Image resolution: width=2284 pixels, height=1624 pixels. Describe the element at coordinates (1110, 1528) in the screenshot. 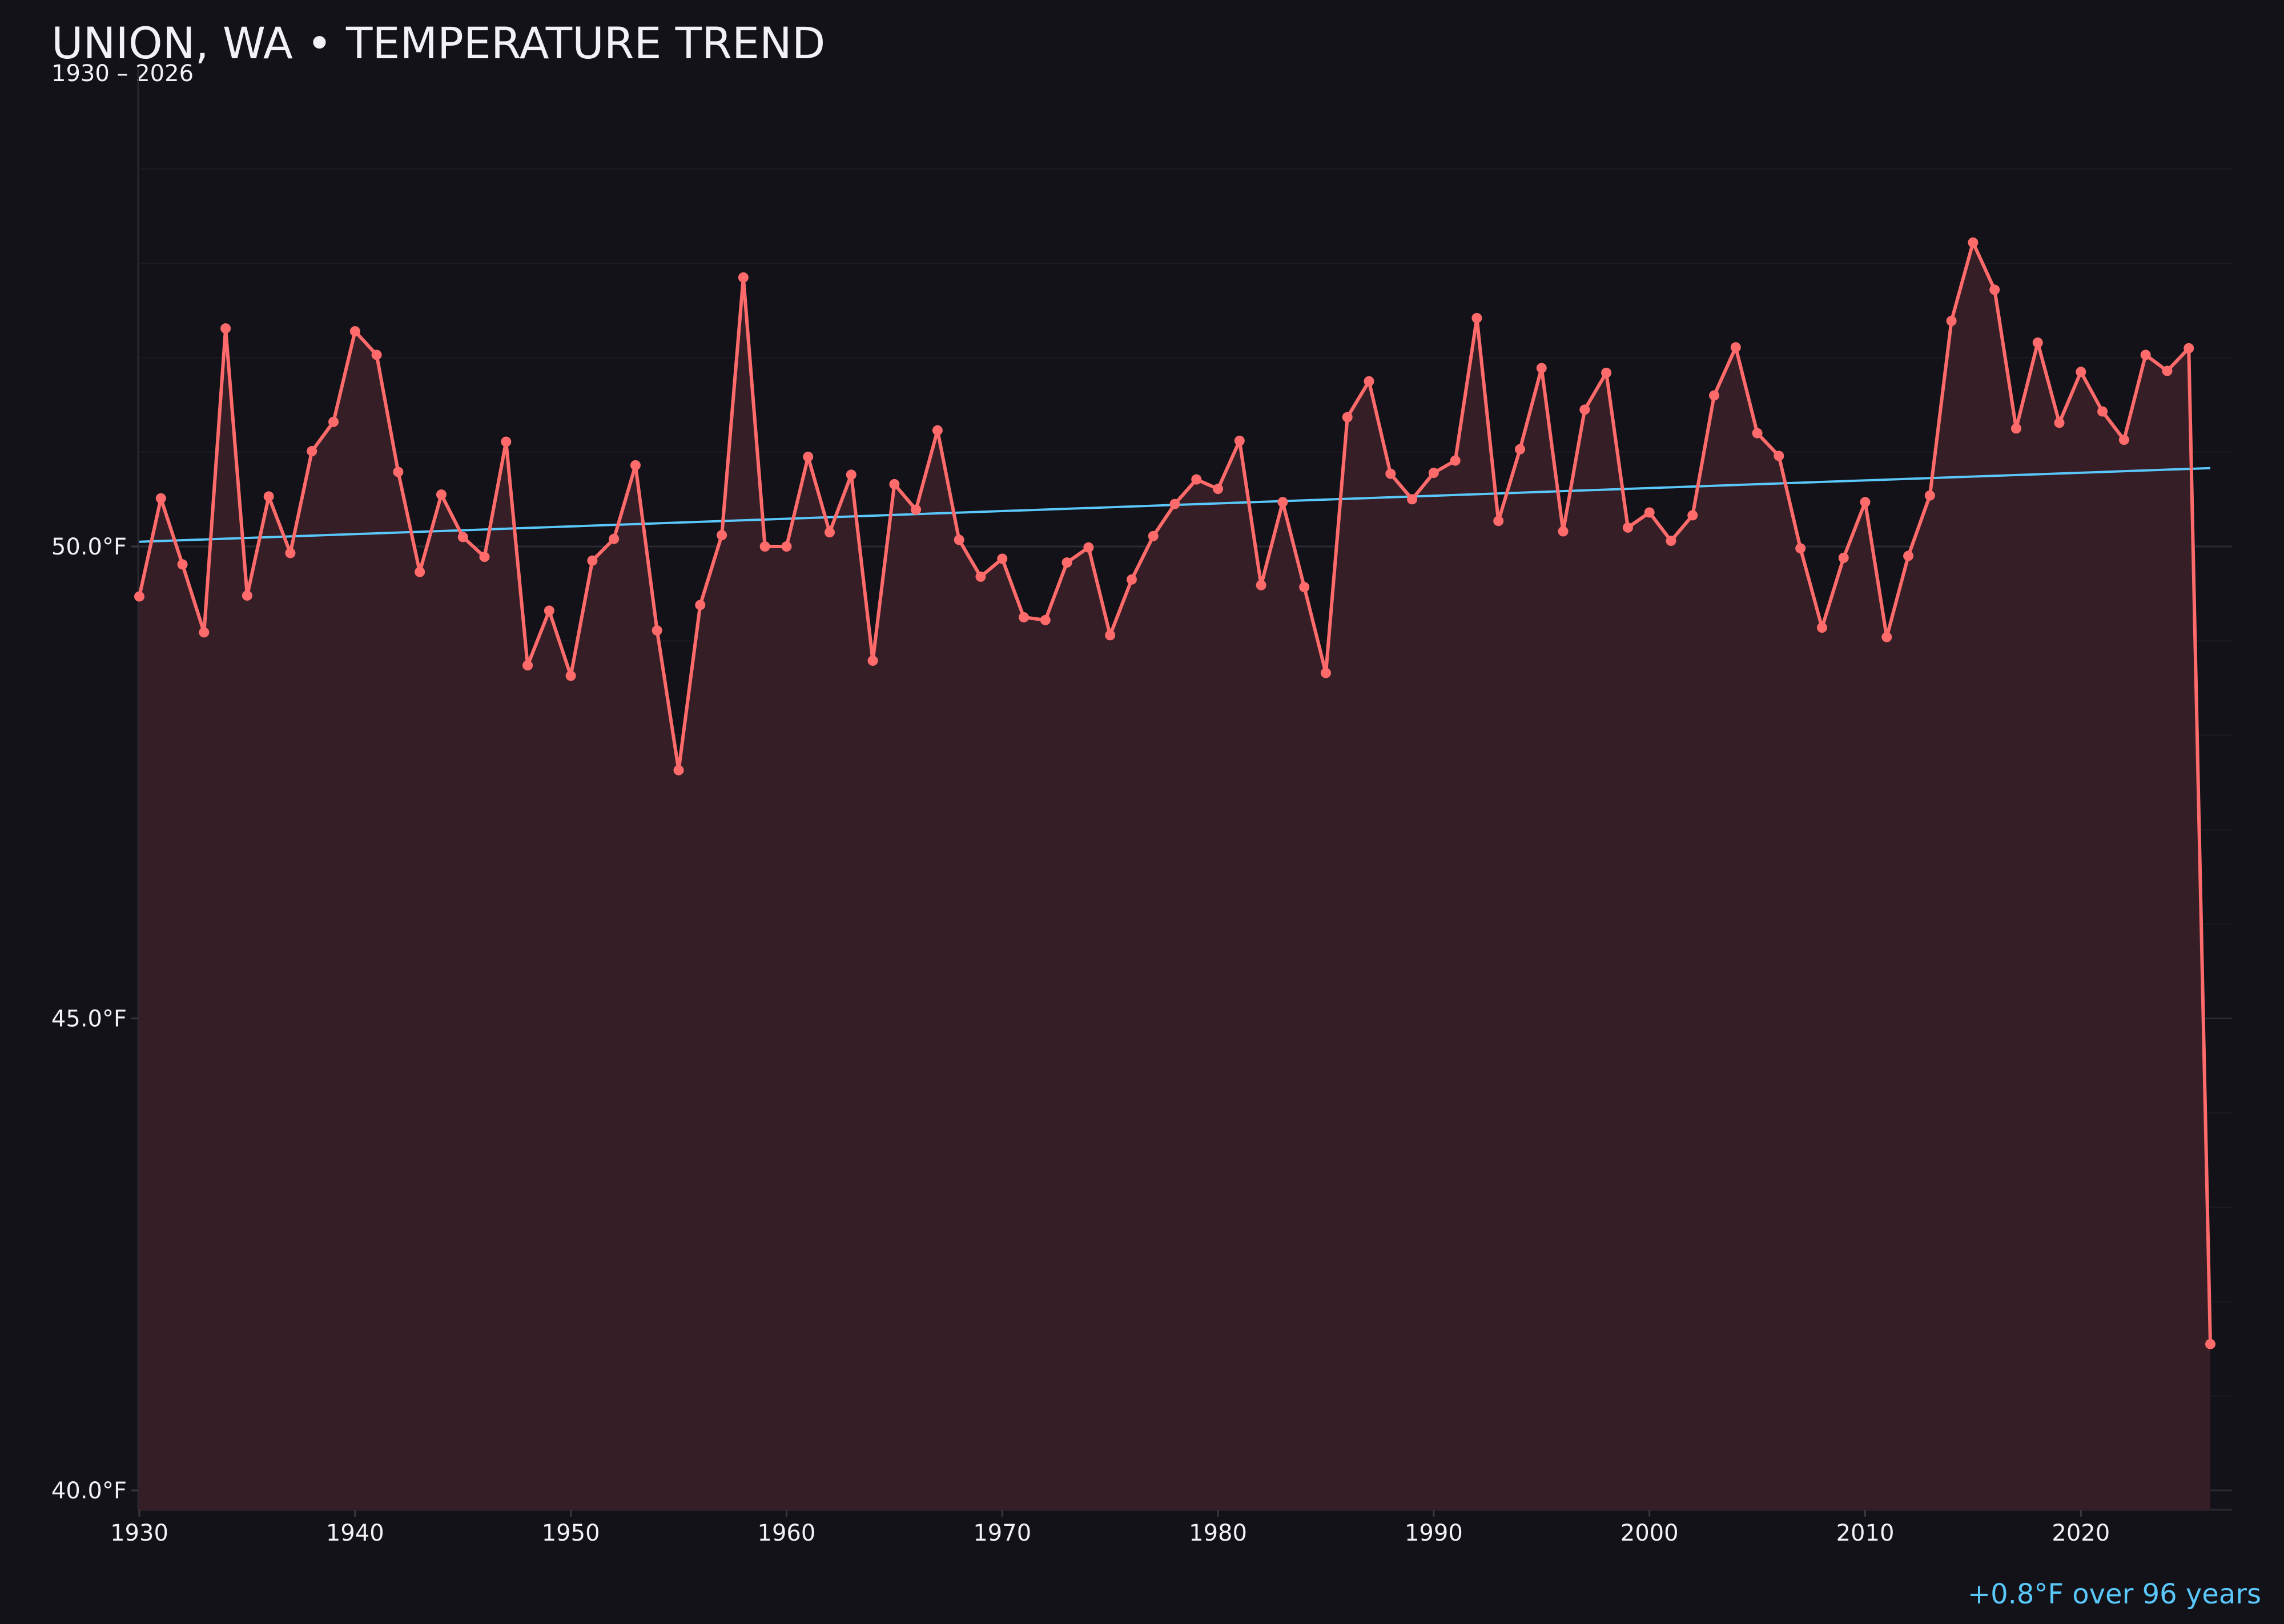

I see `x-axis-ticks: 1930 1940 1950 1960 1970 1980 1990 2000 2010 2020` at that location.